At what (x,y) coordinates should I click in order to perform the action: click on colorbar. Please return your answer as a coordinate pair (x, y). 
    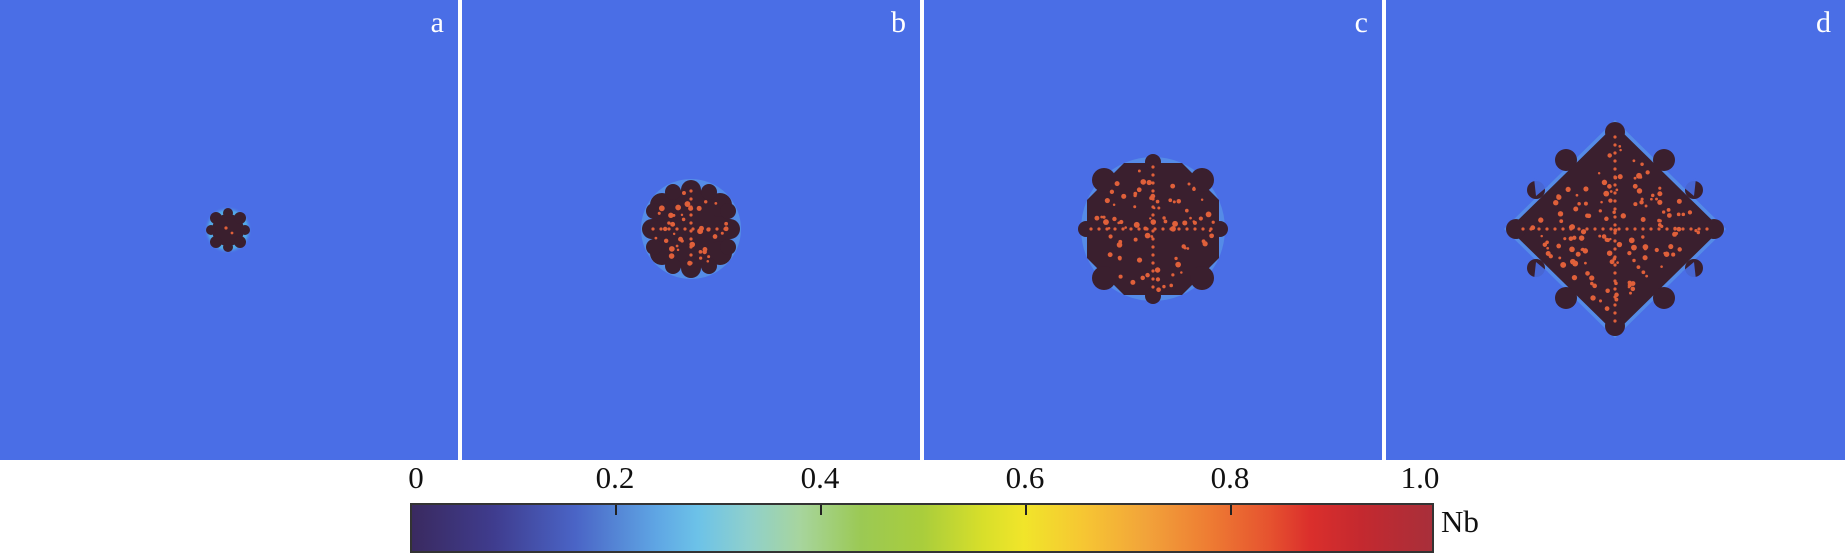
    Looking at the image, I should click on (922, 528).